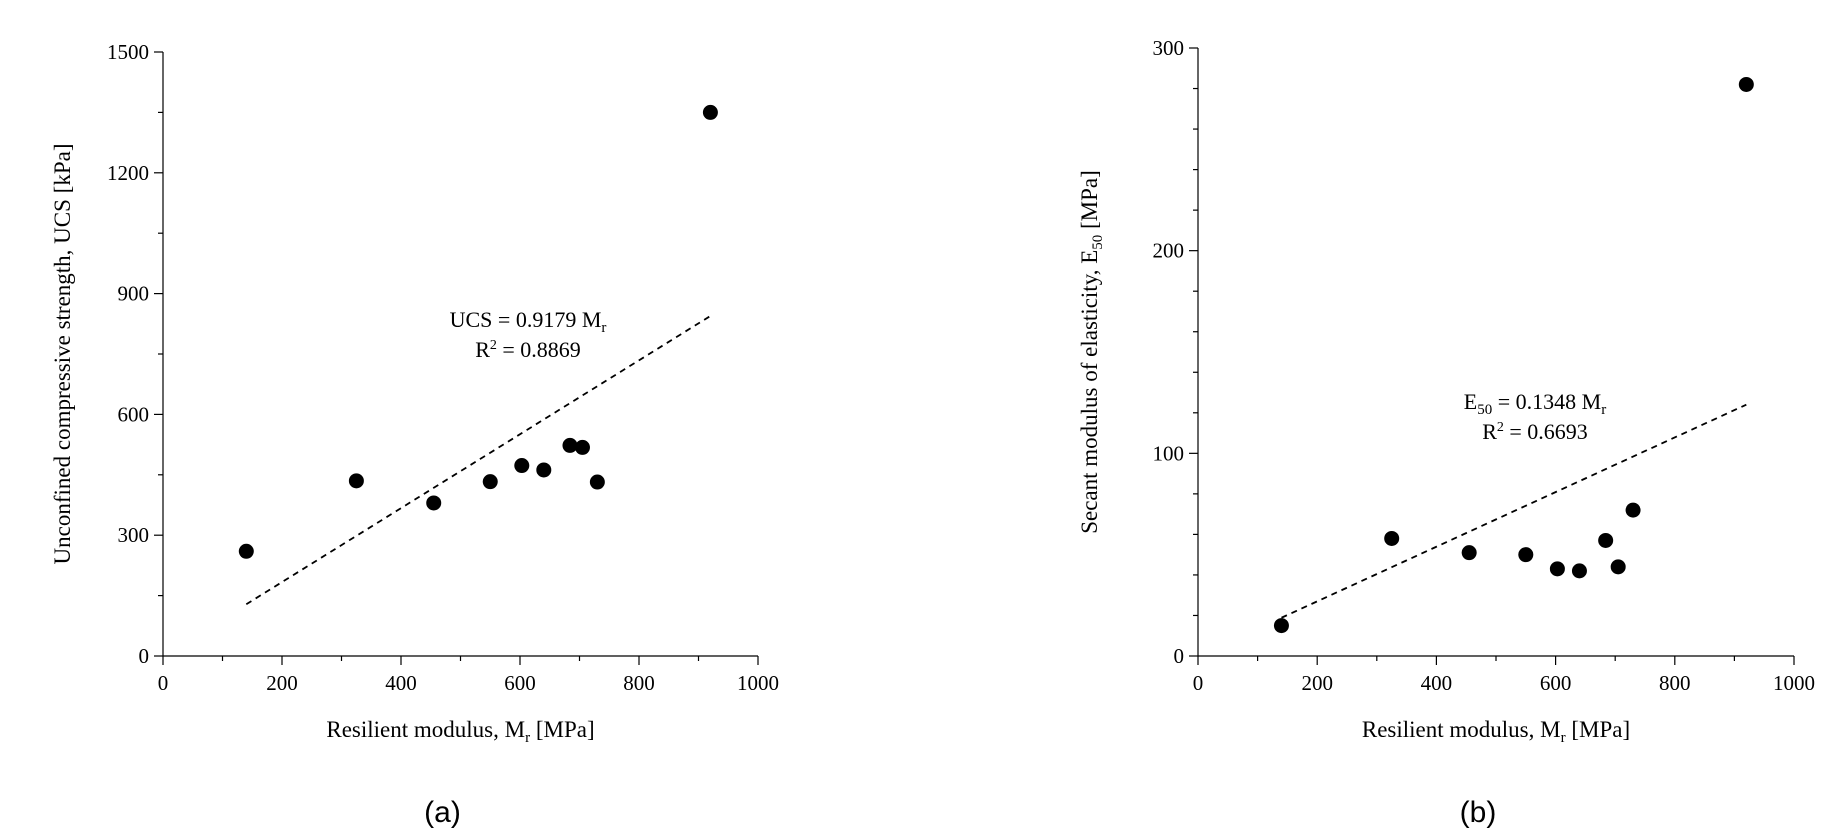 The height and width of the screenshot is (836, 1840). I want to click on panel-label-b: (b), so click(1478, 812).